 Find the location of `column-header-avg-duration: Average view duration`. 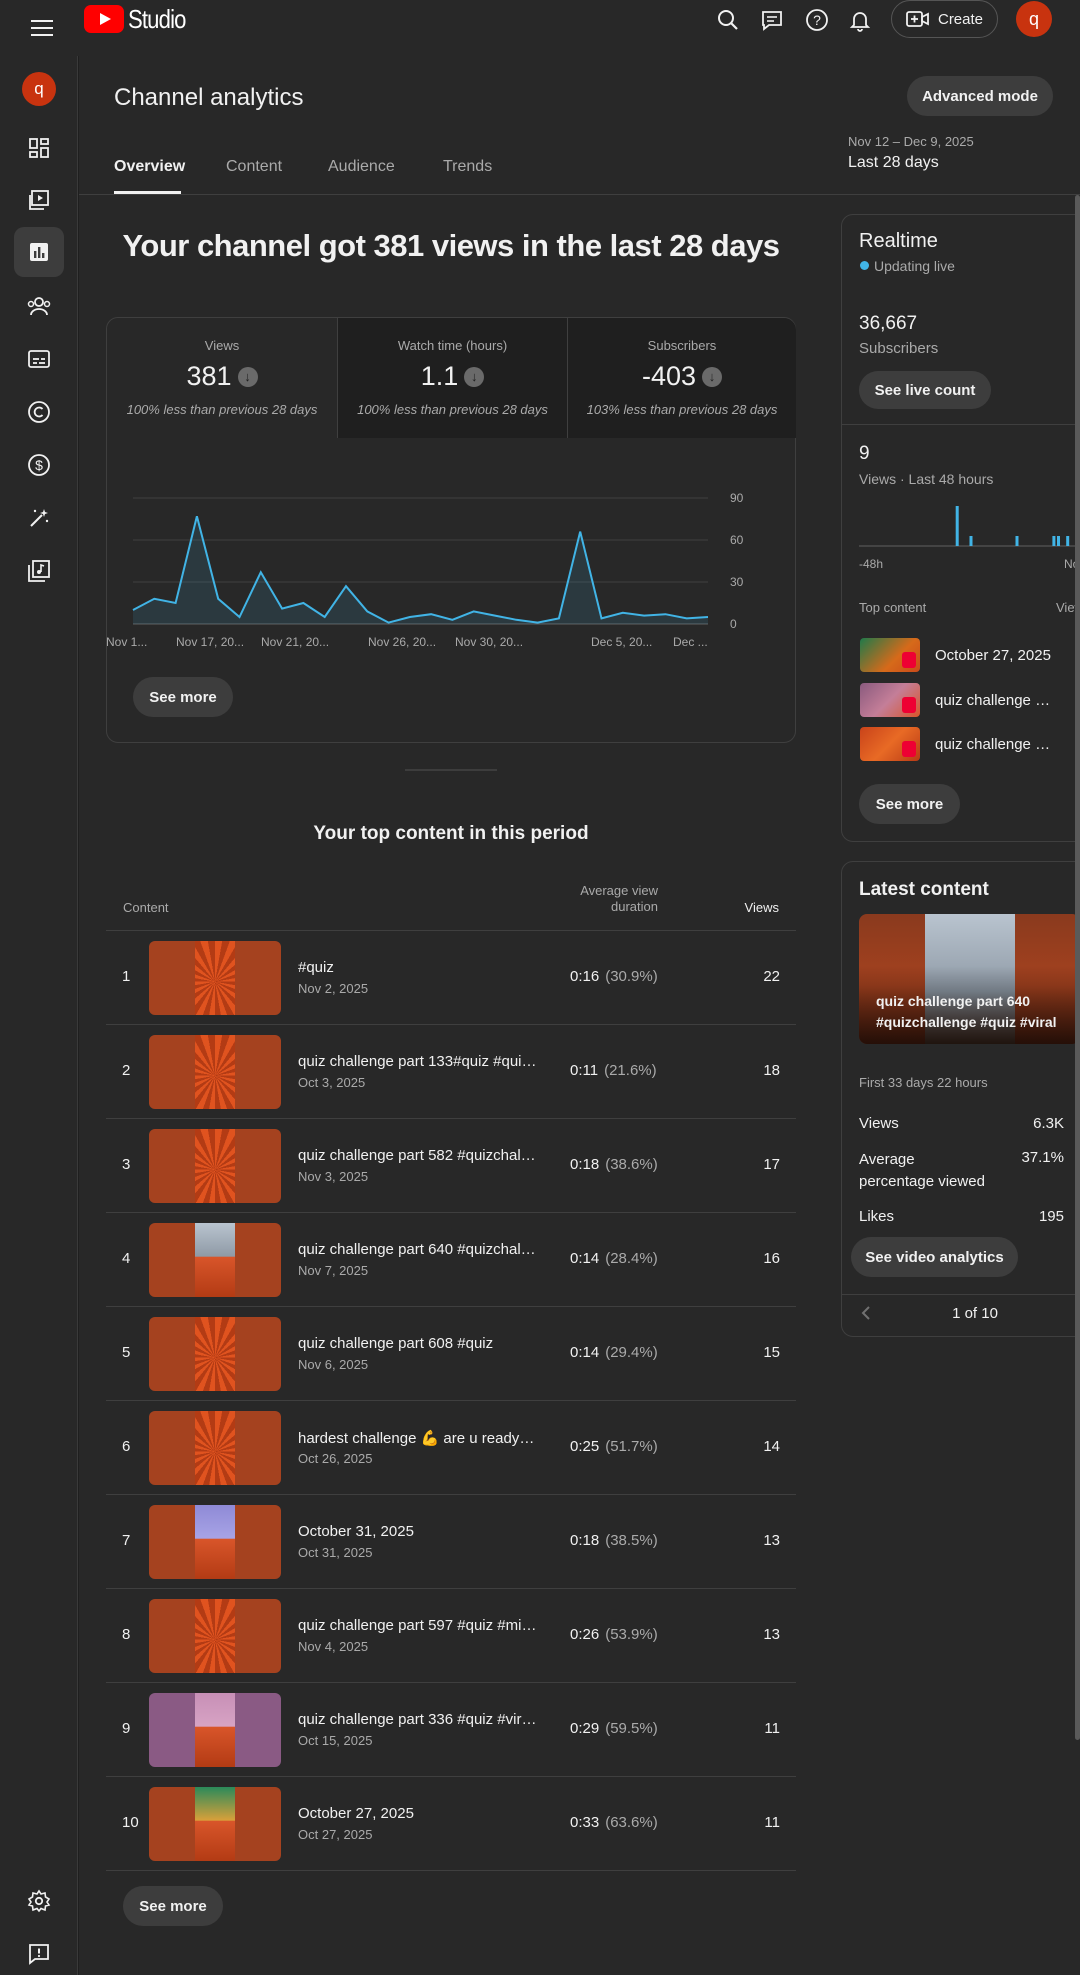

column-header-avg-duration: Average view duration is located at coordinates (619, 898).